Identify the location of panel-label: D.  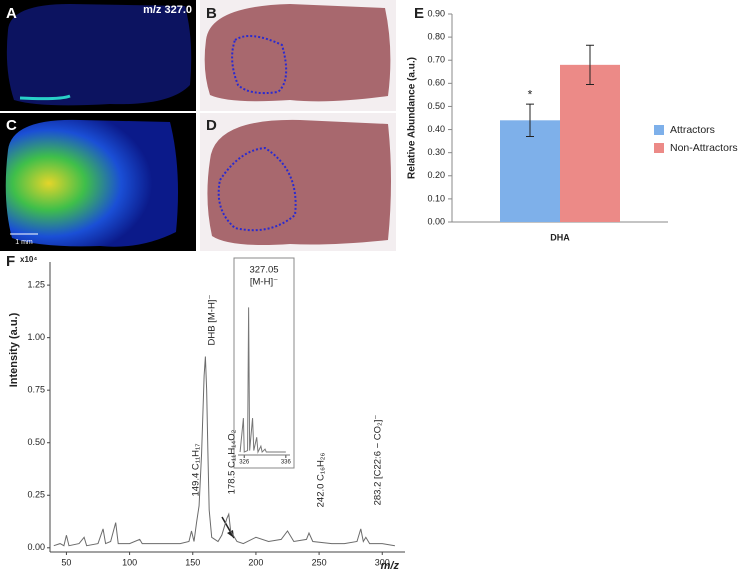
(211, 125).